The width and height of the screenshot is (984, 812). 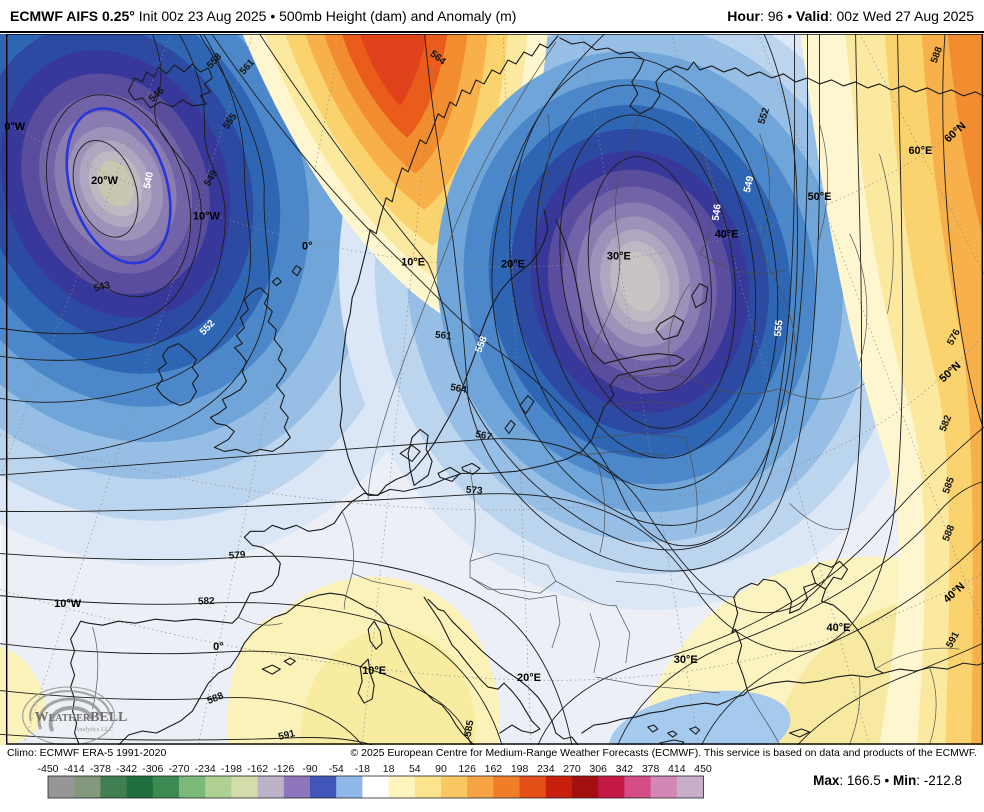 I want to click on map-label: -270, so click(x=178, y=769).